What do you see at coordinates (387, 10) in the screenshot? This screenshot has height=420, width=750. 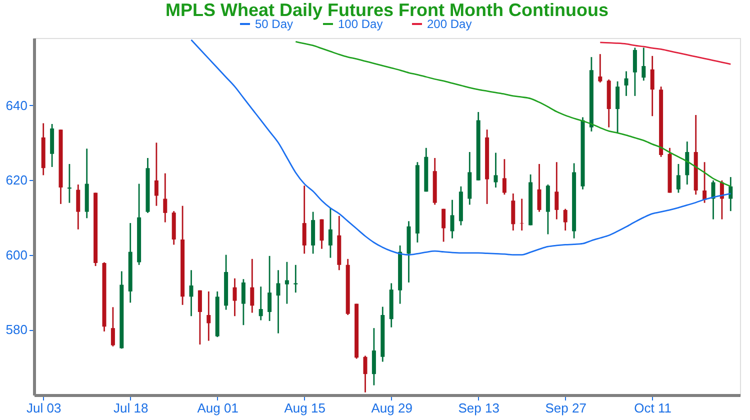 I see `chart-title: MPLS Wheat Daily Futures Front Month Continuous` at bounding box center [387, 10].